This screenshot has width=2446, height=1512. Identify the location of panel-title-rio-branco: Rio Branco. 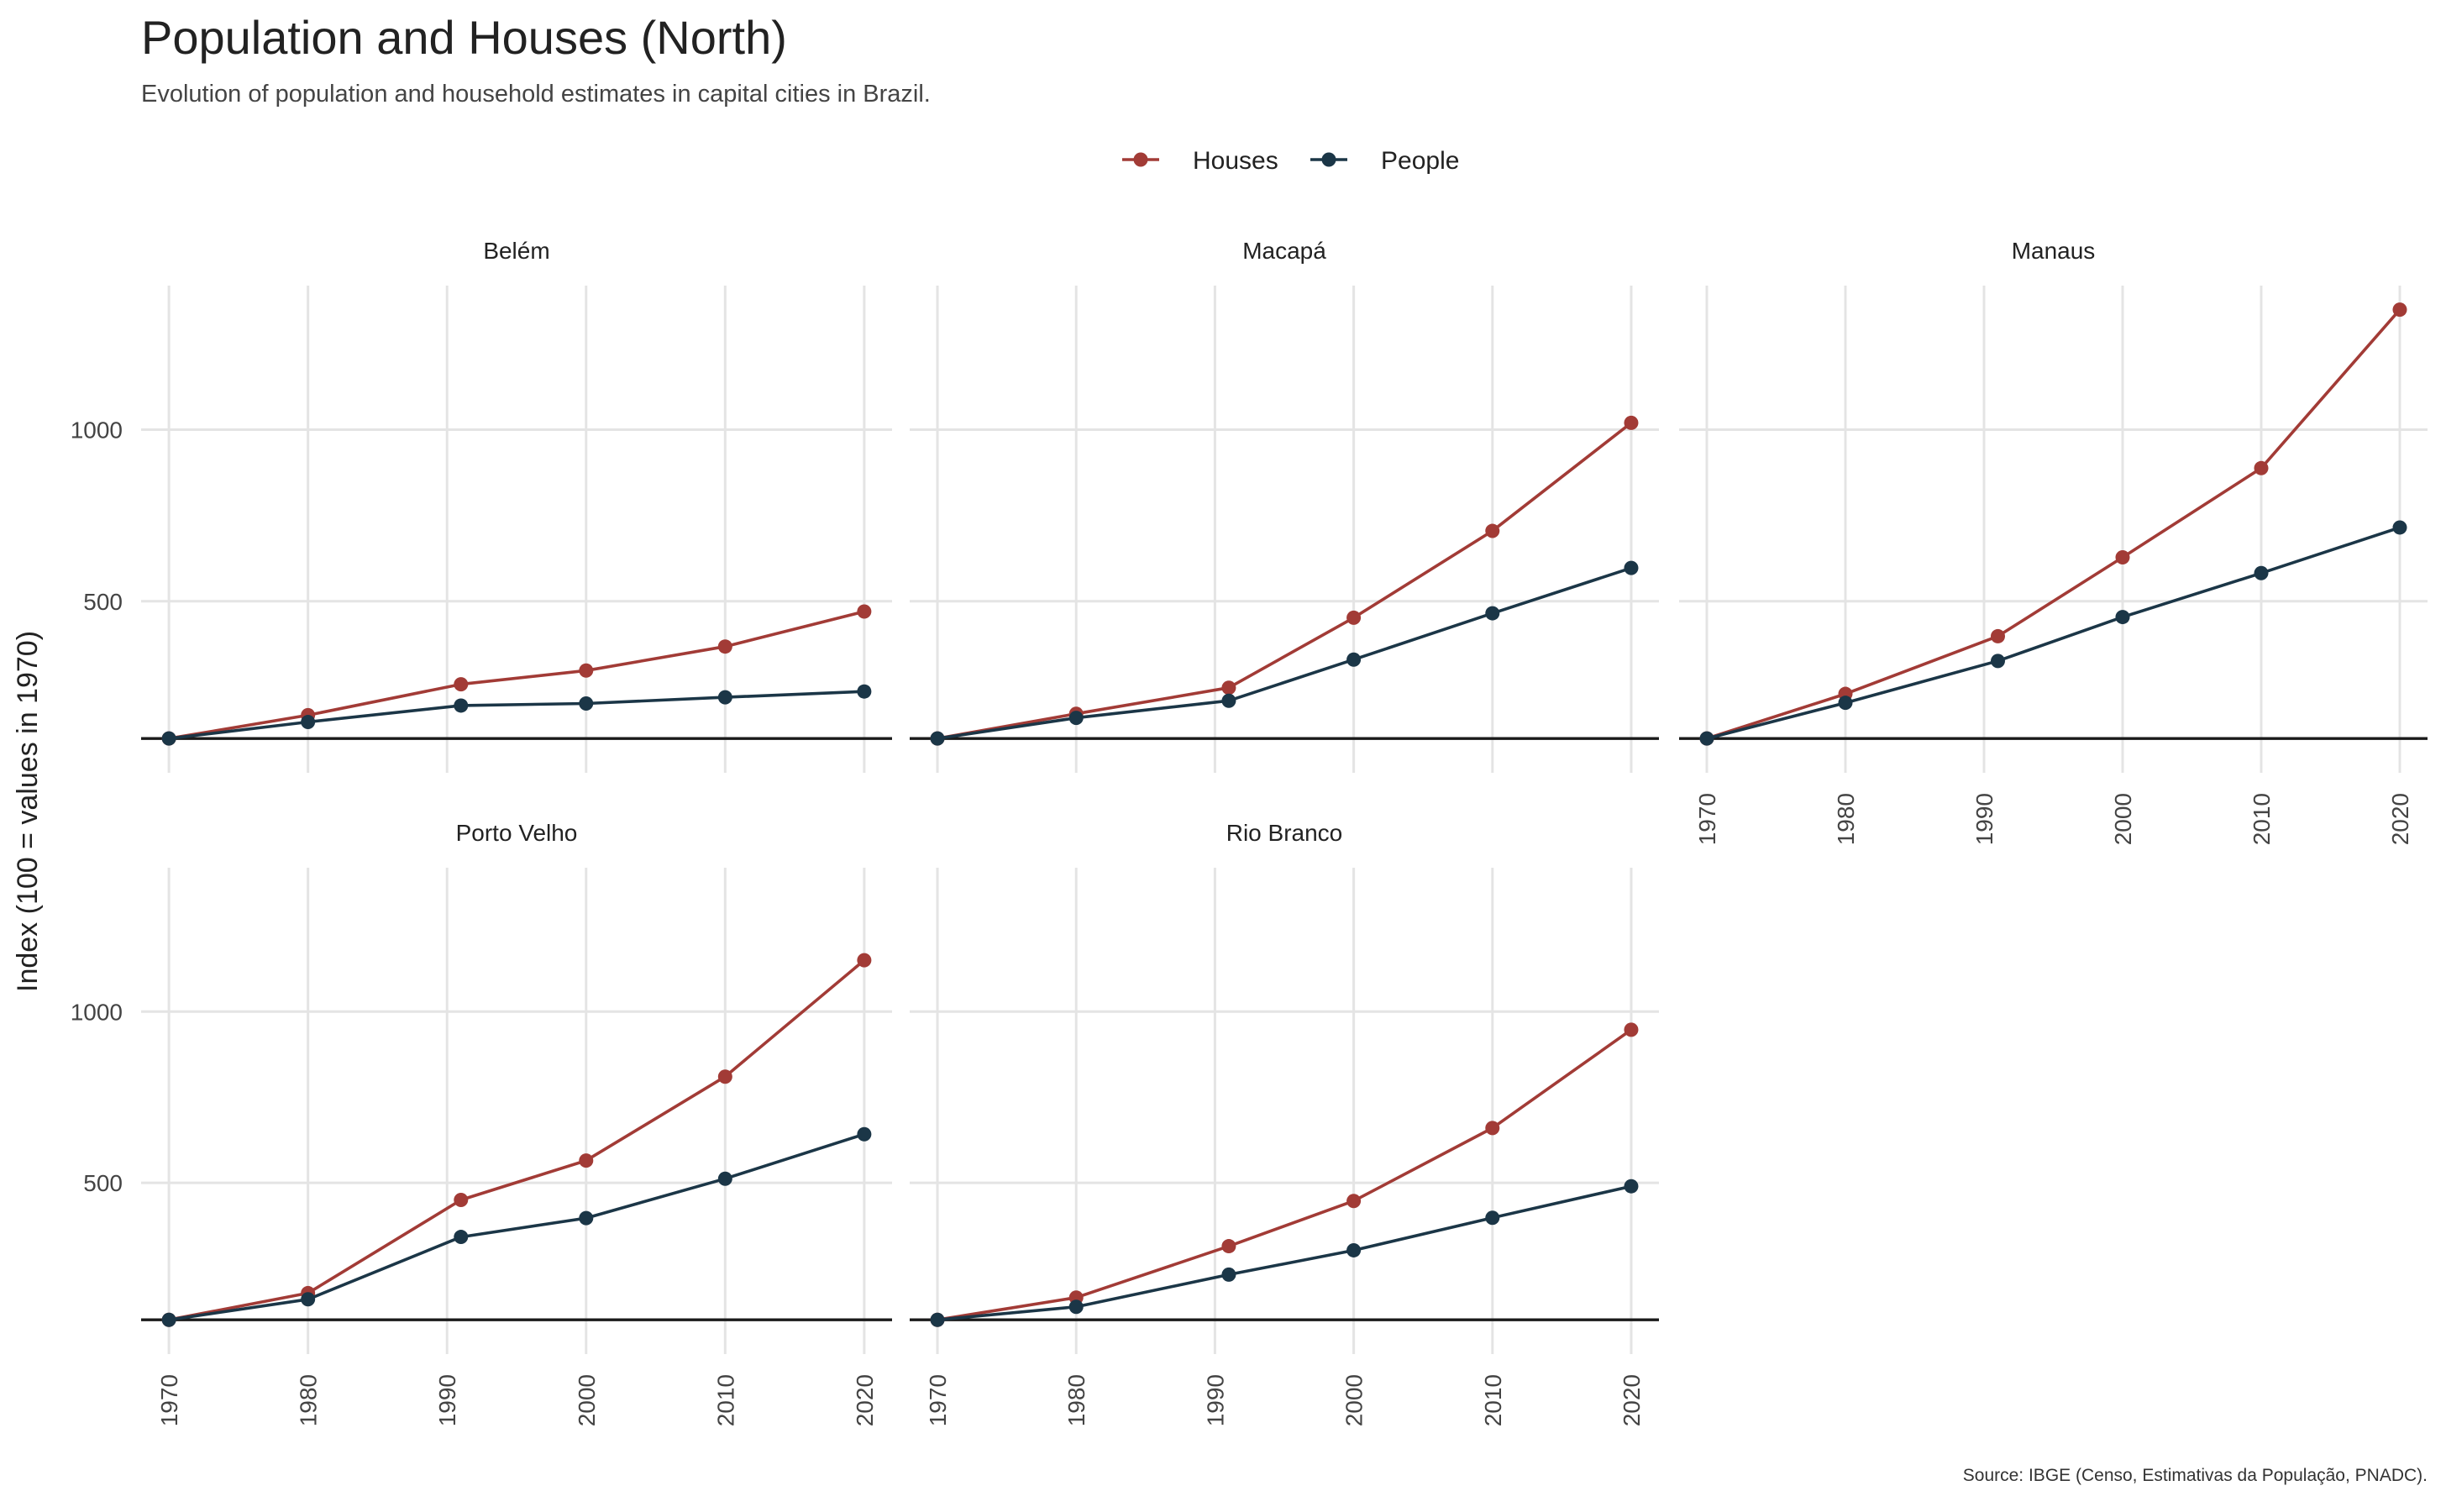
(1284, 833).